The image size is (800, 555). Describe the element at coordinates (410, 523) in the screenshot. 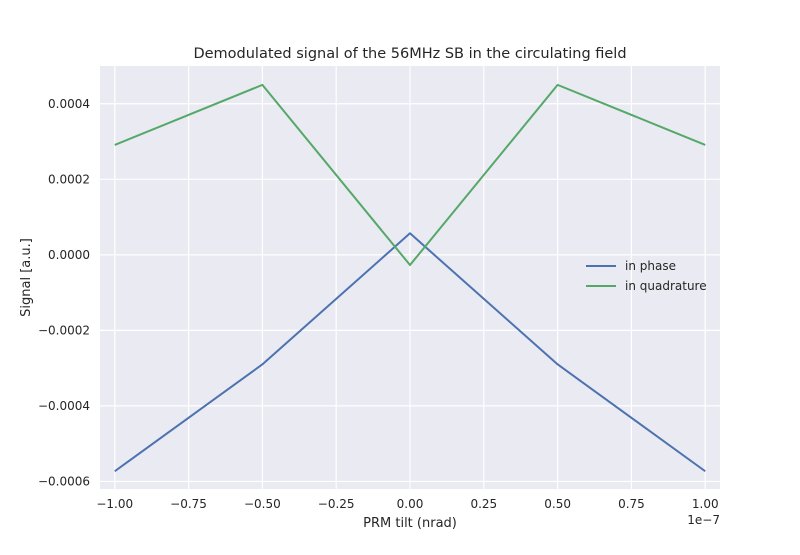

I see `x-axis-label: PRM tilt (nrad)` at that location.